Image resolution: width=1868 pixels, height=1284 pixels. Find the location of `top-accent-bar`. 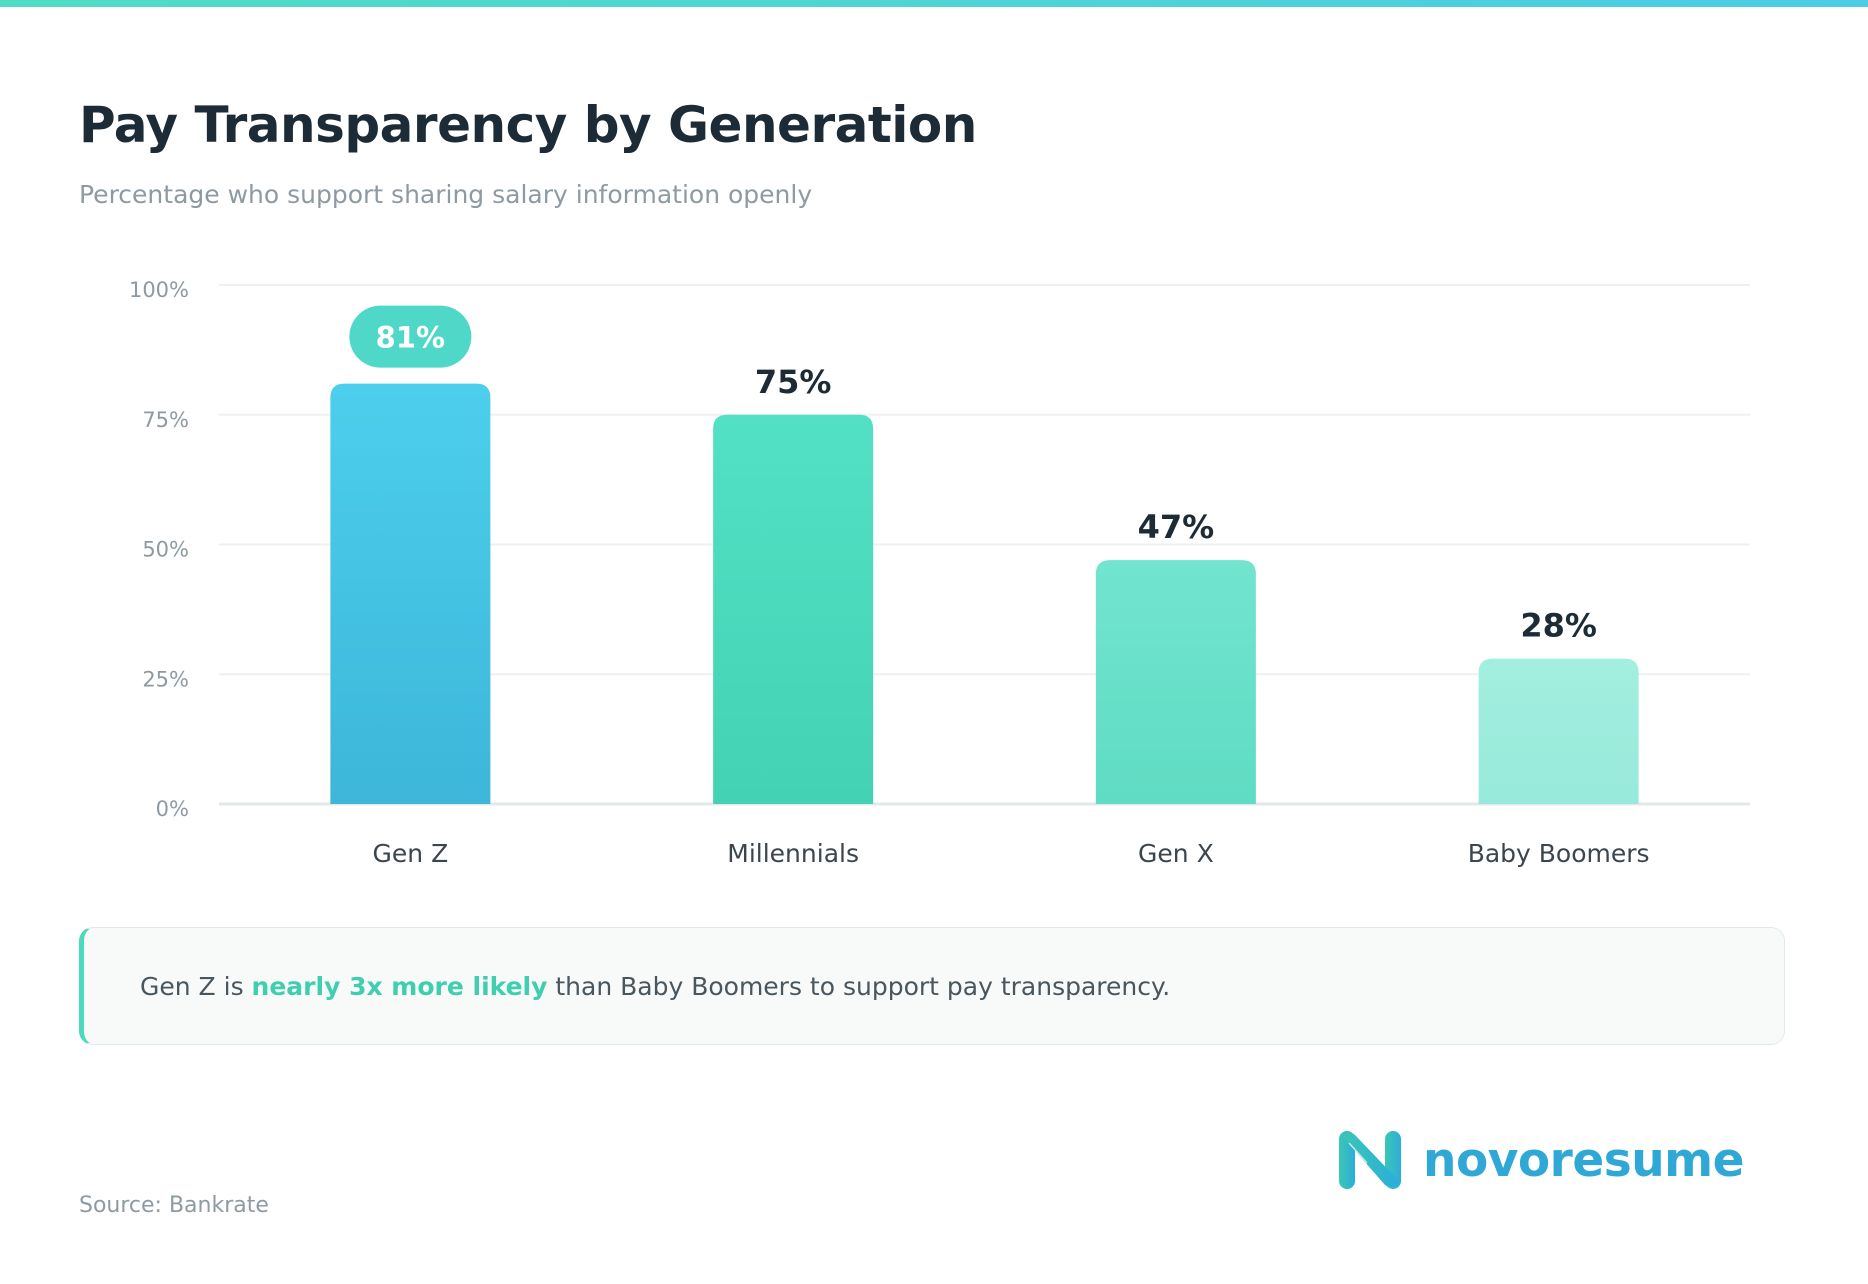

top-accent-bar is located at coordinates (934, 3).